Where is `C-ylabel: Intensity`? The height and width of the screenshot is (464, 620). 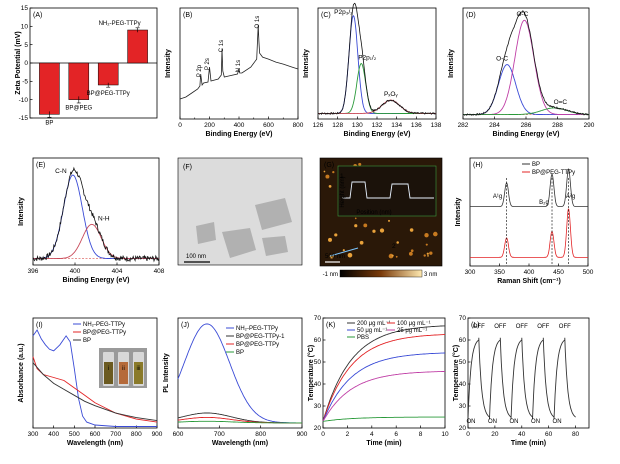
C-ylabel: Intensity is located at coordinates (306, 63).